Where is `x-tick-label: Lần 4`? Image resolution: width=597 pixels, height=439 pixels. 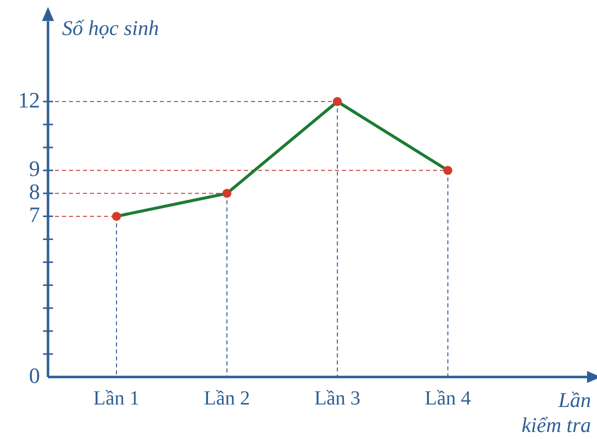
x-tick-label: Lần 4 is located at coordinates (447, 398).